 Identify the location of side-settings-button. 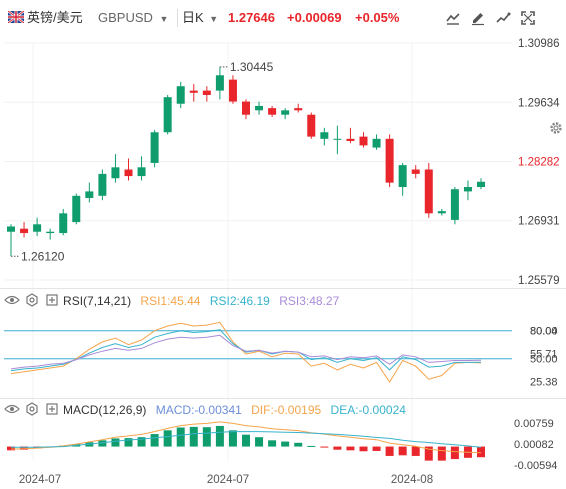
(557, 130).